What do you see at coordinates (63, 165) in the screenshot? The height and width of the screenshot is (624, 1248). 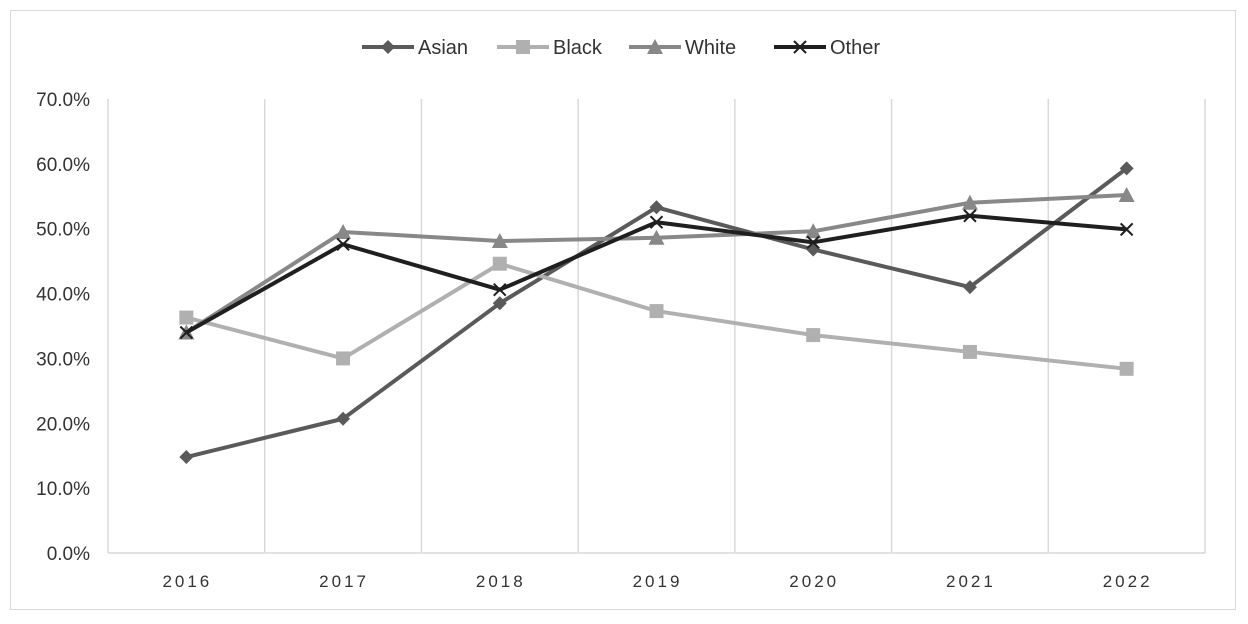 I see `y-tick-label: 60.0%` at bounding box center [63, 165].